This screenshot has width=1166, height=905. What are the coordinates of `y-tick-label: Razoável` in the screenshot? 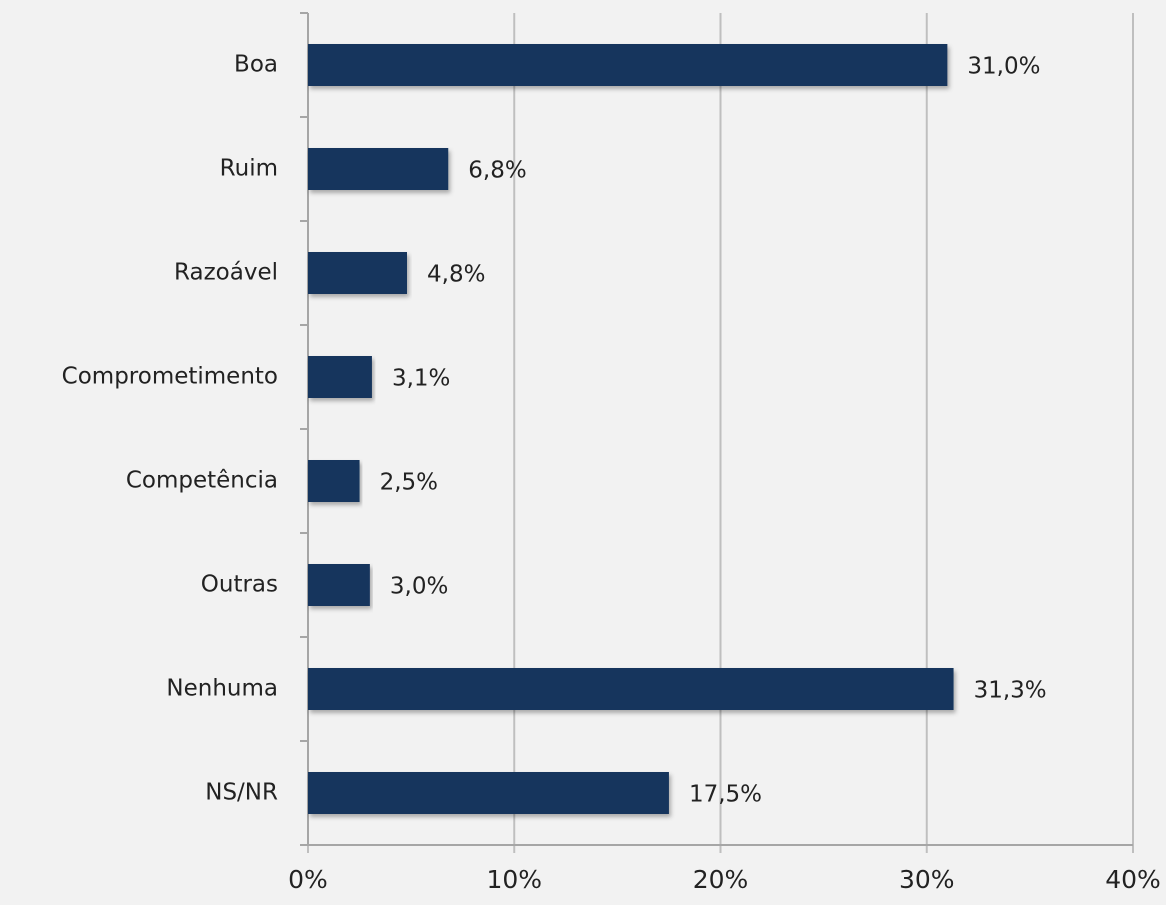 It's located at (226, 273).